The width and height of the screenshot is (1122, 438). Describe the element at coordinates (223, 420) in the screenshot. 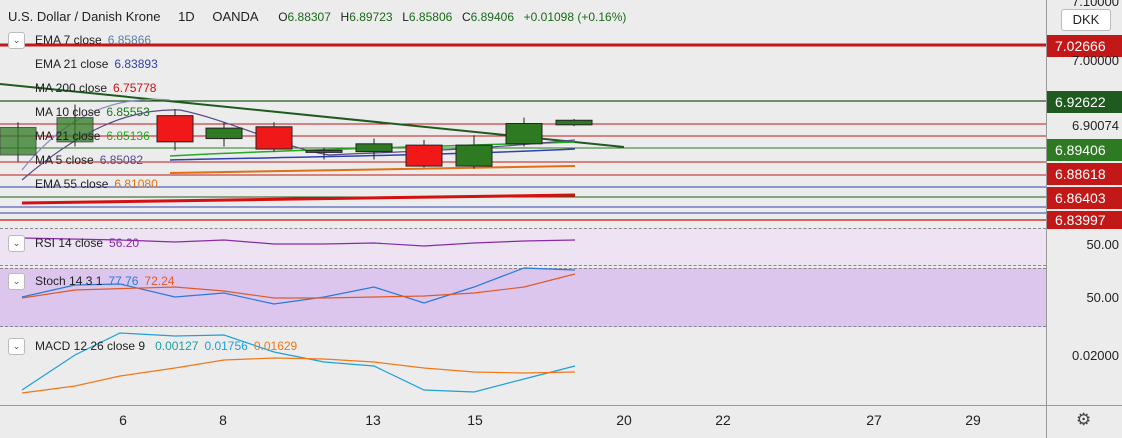

I see `time-label: 8` at that location.